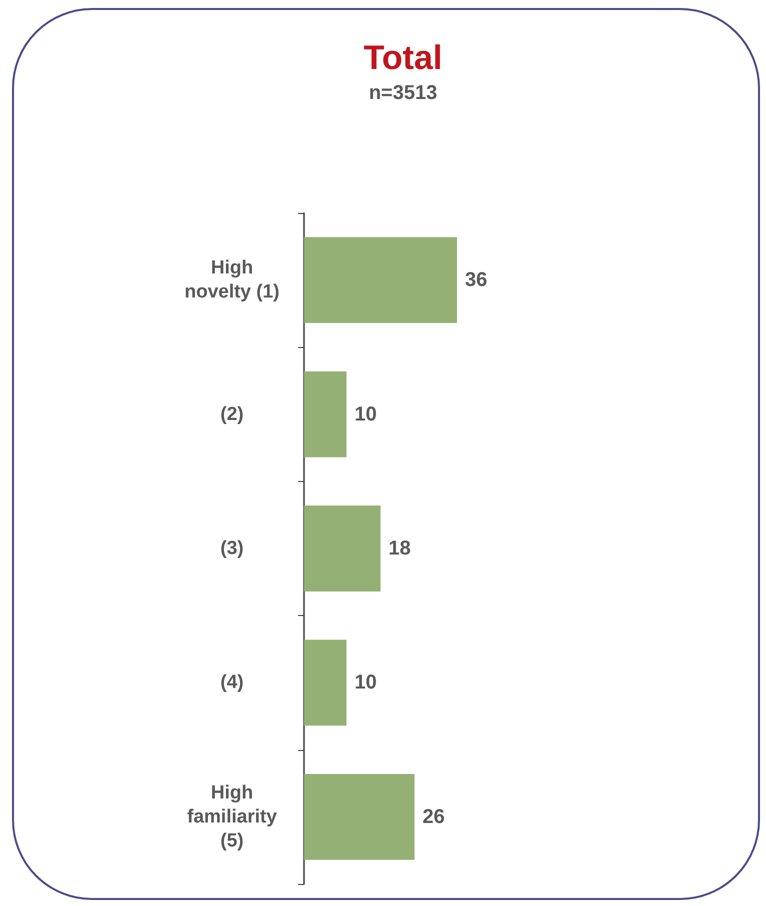 The image size is (766, 906). Describe the element at coordinates (476, 280) in the screenshot. I see `data-label: 36` at that location.